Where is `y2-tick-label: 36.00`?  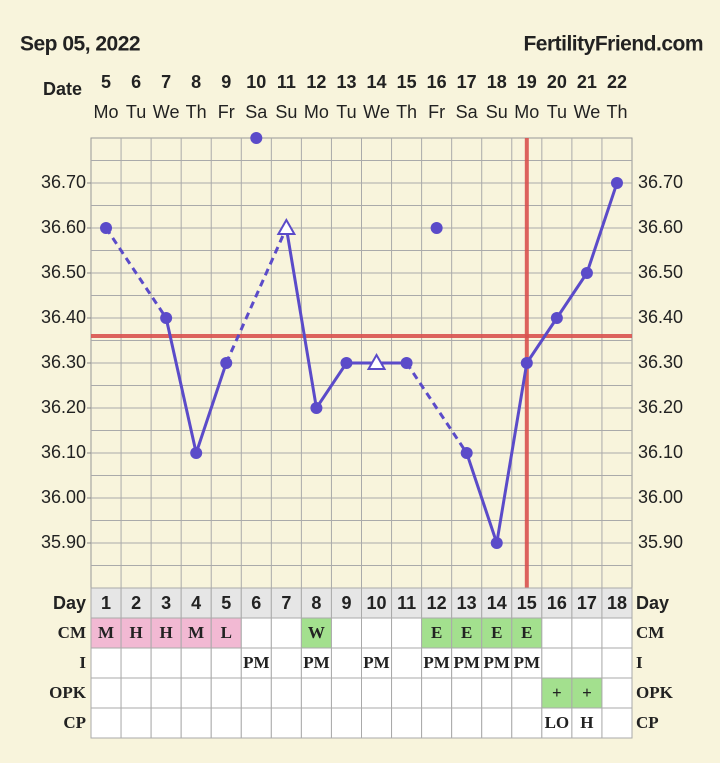 y2-tick-label: 36.00 is located at coordinates (660, 497).